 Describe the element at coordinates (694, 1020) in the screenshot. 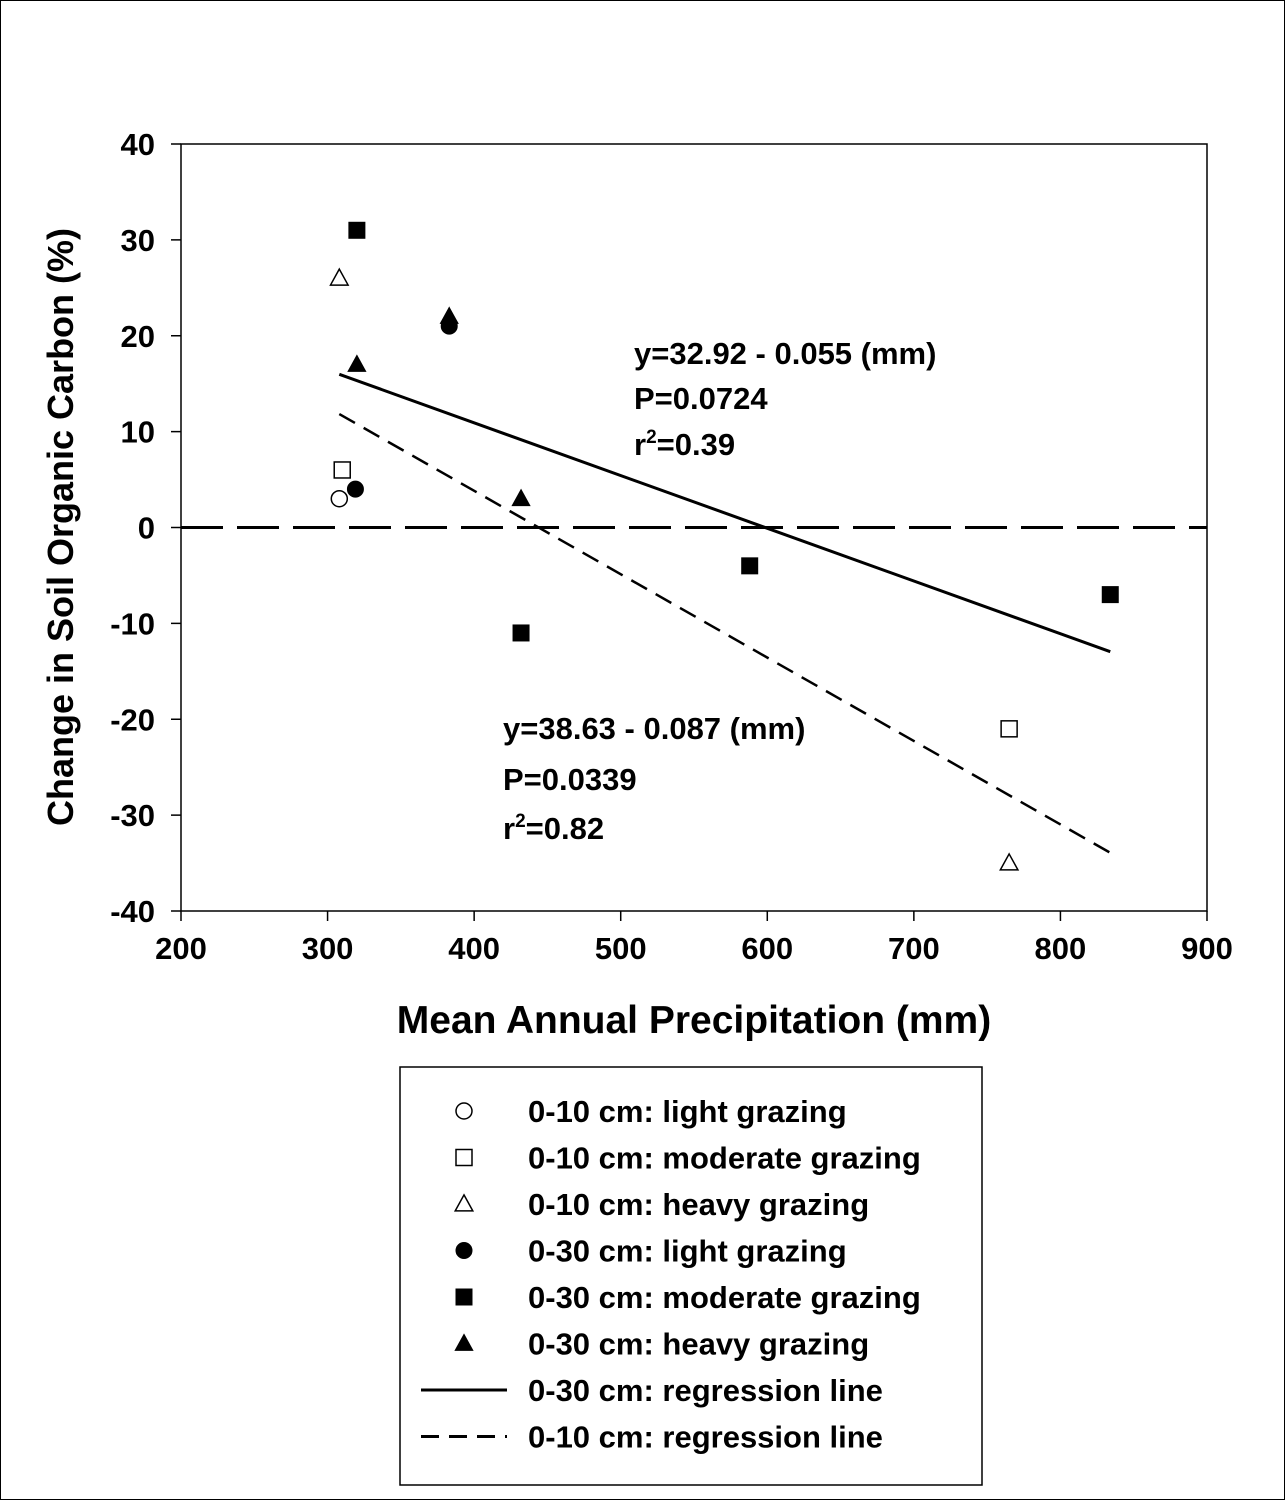

I see `x-axis-label: Mean Annual Precipitation (mm)` at that location.